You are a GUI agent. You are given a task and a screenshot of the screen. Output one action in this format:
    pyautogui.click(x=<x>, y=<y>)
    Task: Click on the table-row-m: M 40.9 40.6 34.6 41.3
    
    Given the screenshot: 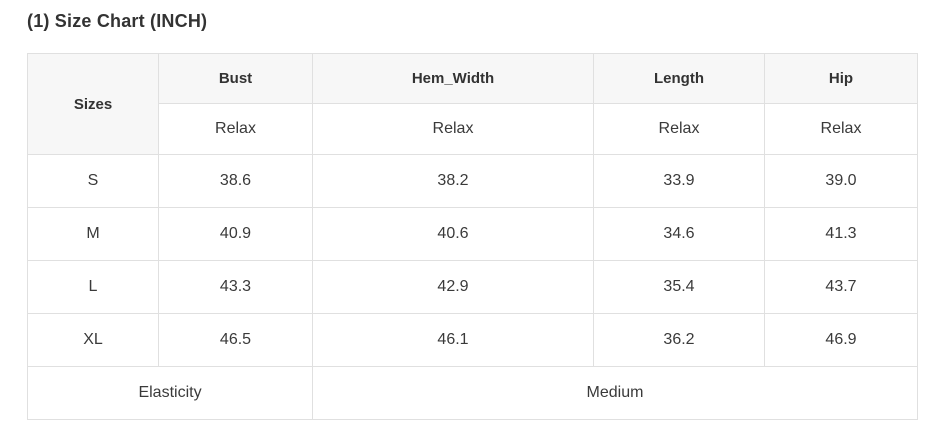 What is the action you would take?
    pyautogui.click(x=472, y=234)
    